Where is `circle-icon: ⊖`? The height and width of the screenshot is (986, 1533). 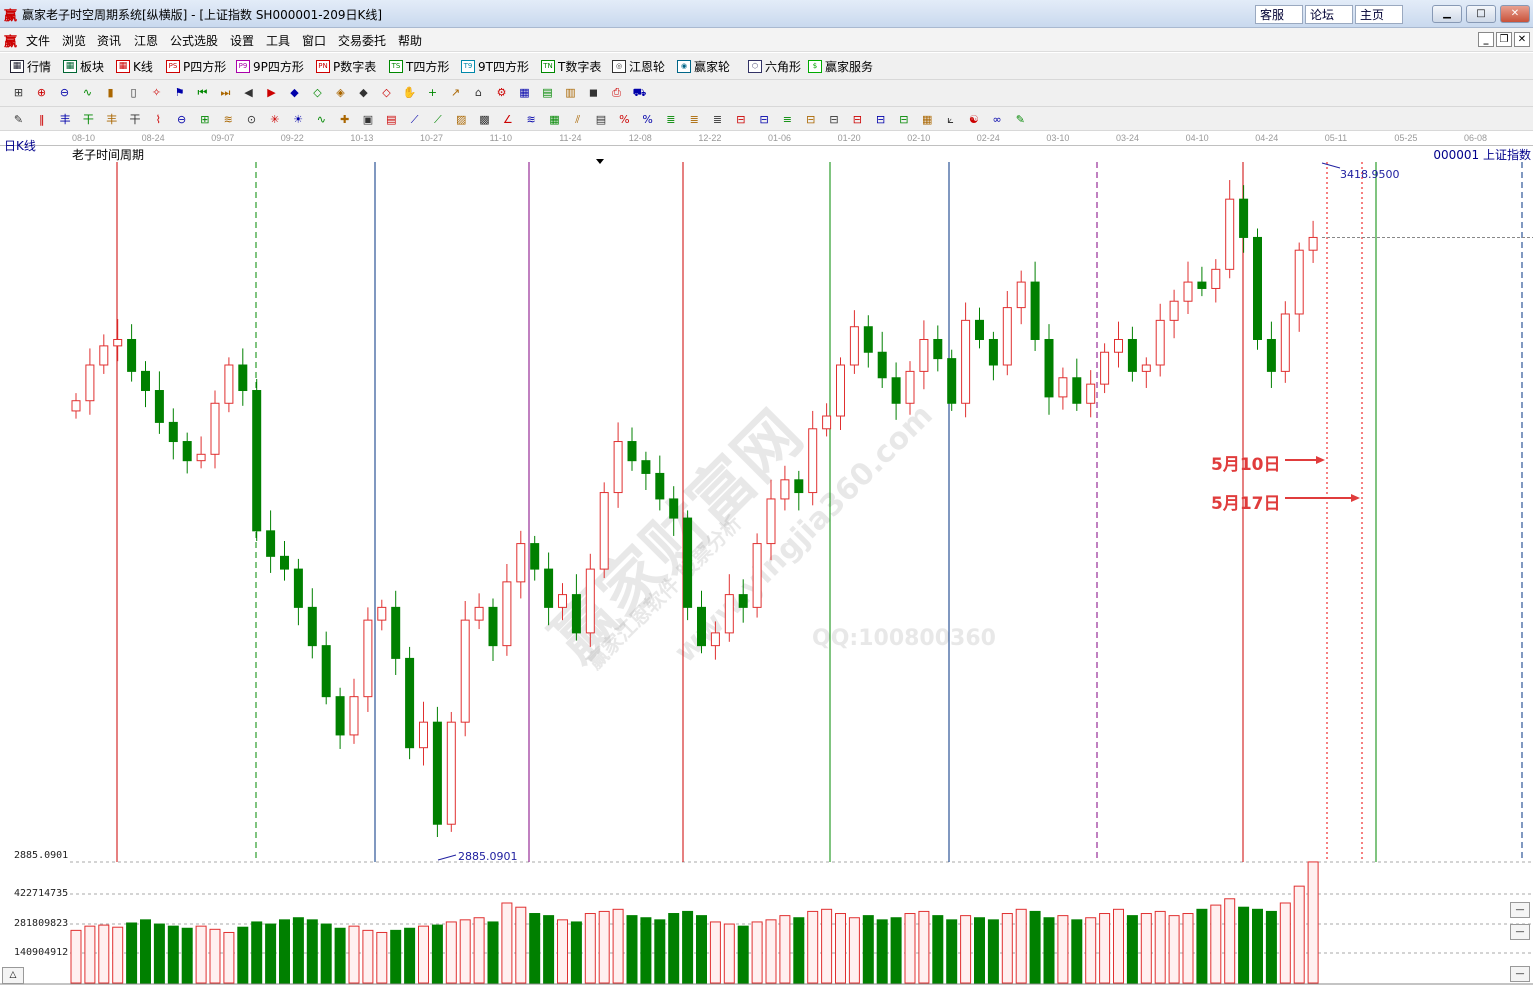
circle-icon: ⊖ is located at coordinates (181, 119).